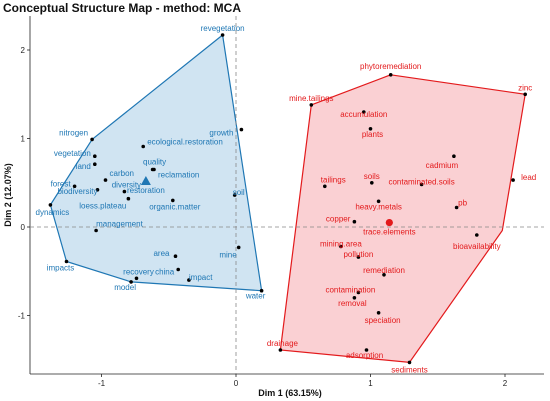  I want to click on point-label-sediments: sediments, so click(409, 369).